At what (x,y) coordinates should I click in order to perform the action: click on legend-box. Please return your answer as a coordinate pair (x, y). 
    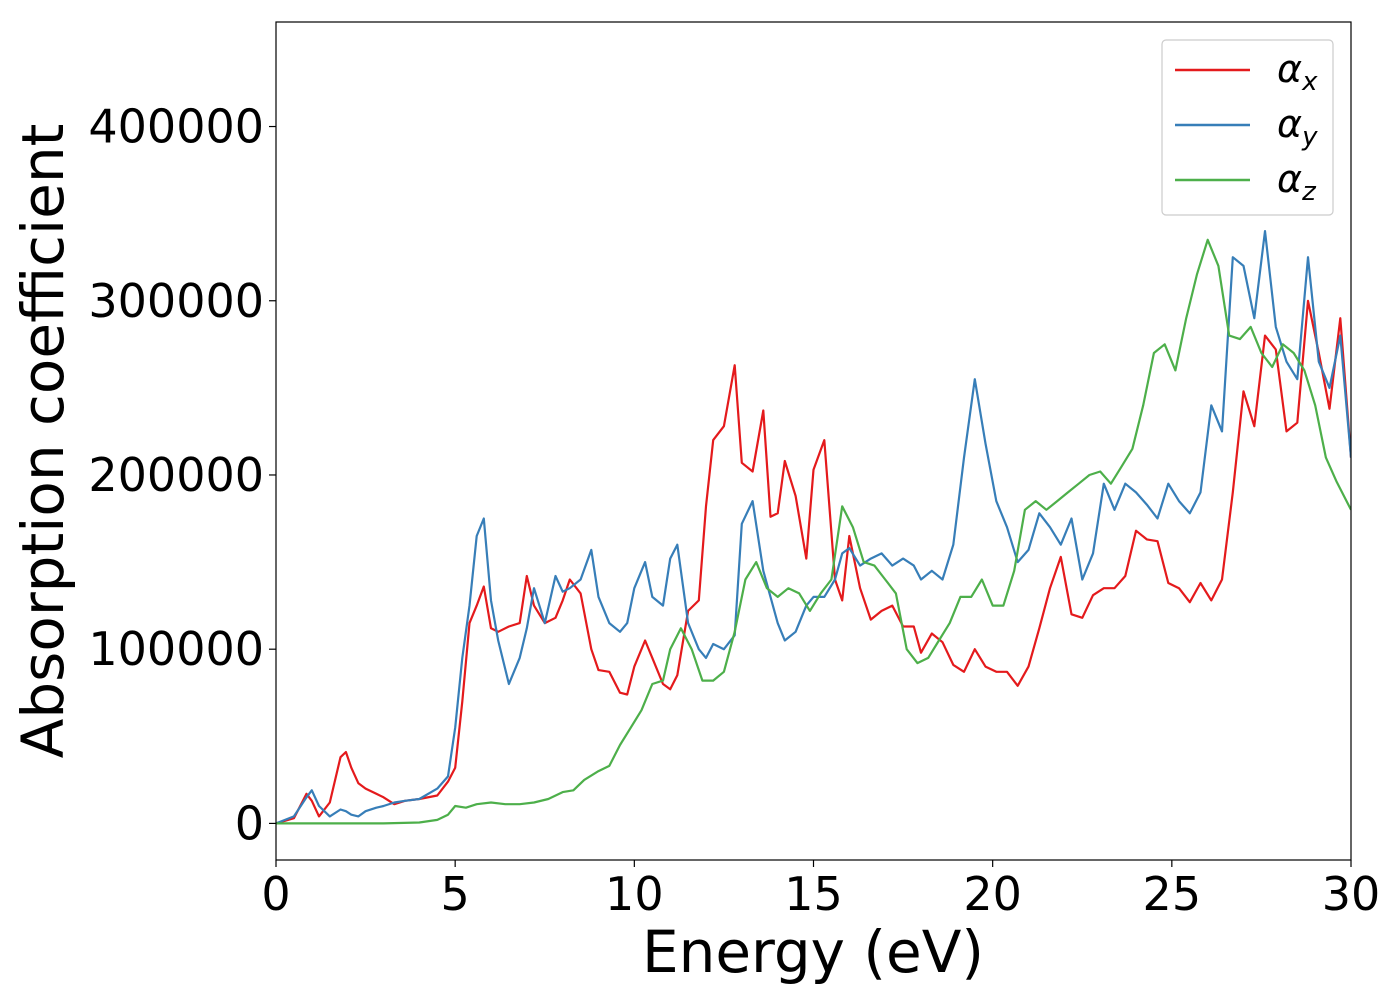
    Looking at the image, I should click on (1247, 127).